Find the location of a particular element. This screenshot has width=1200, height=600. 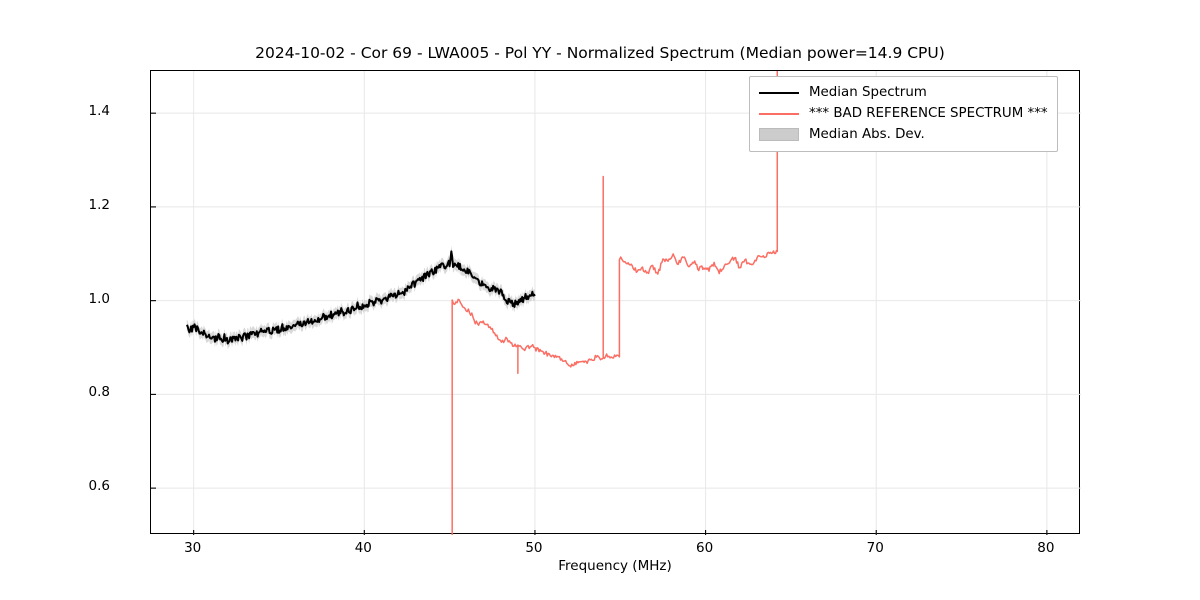

legend-patch-swatch is located at coordinates (779, 134).